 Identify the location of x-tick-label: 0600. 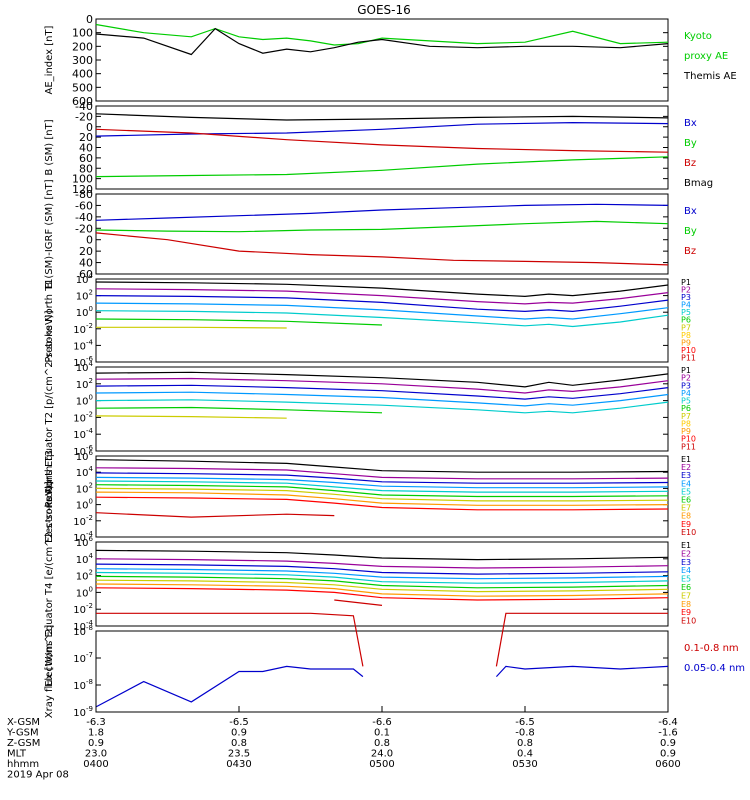
(667, 764).